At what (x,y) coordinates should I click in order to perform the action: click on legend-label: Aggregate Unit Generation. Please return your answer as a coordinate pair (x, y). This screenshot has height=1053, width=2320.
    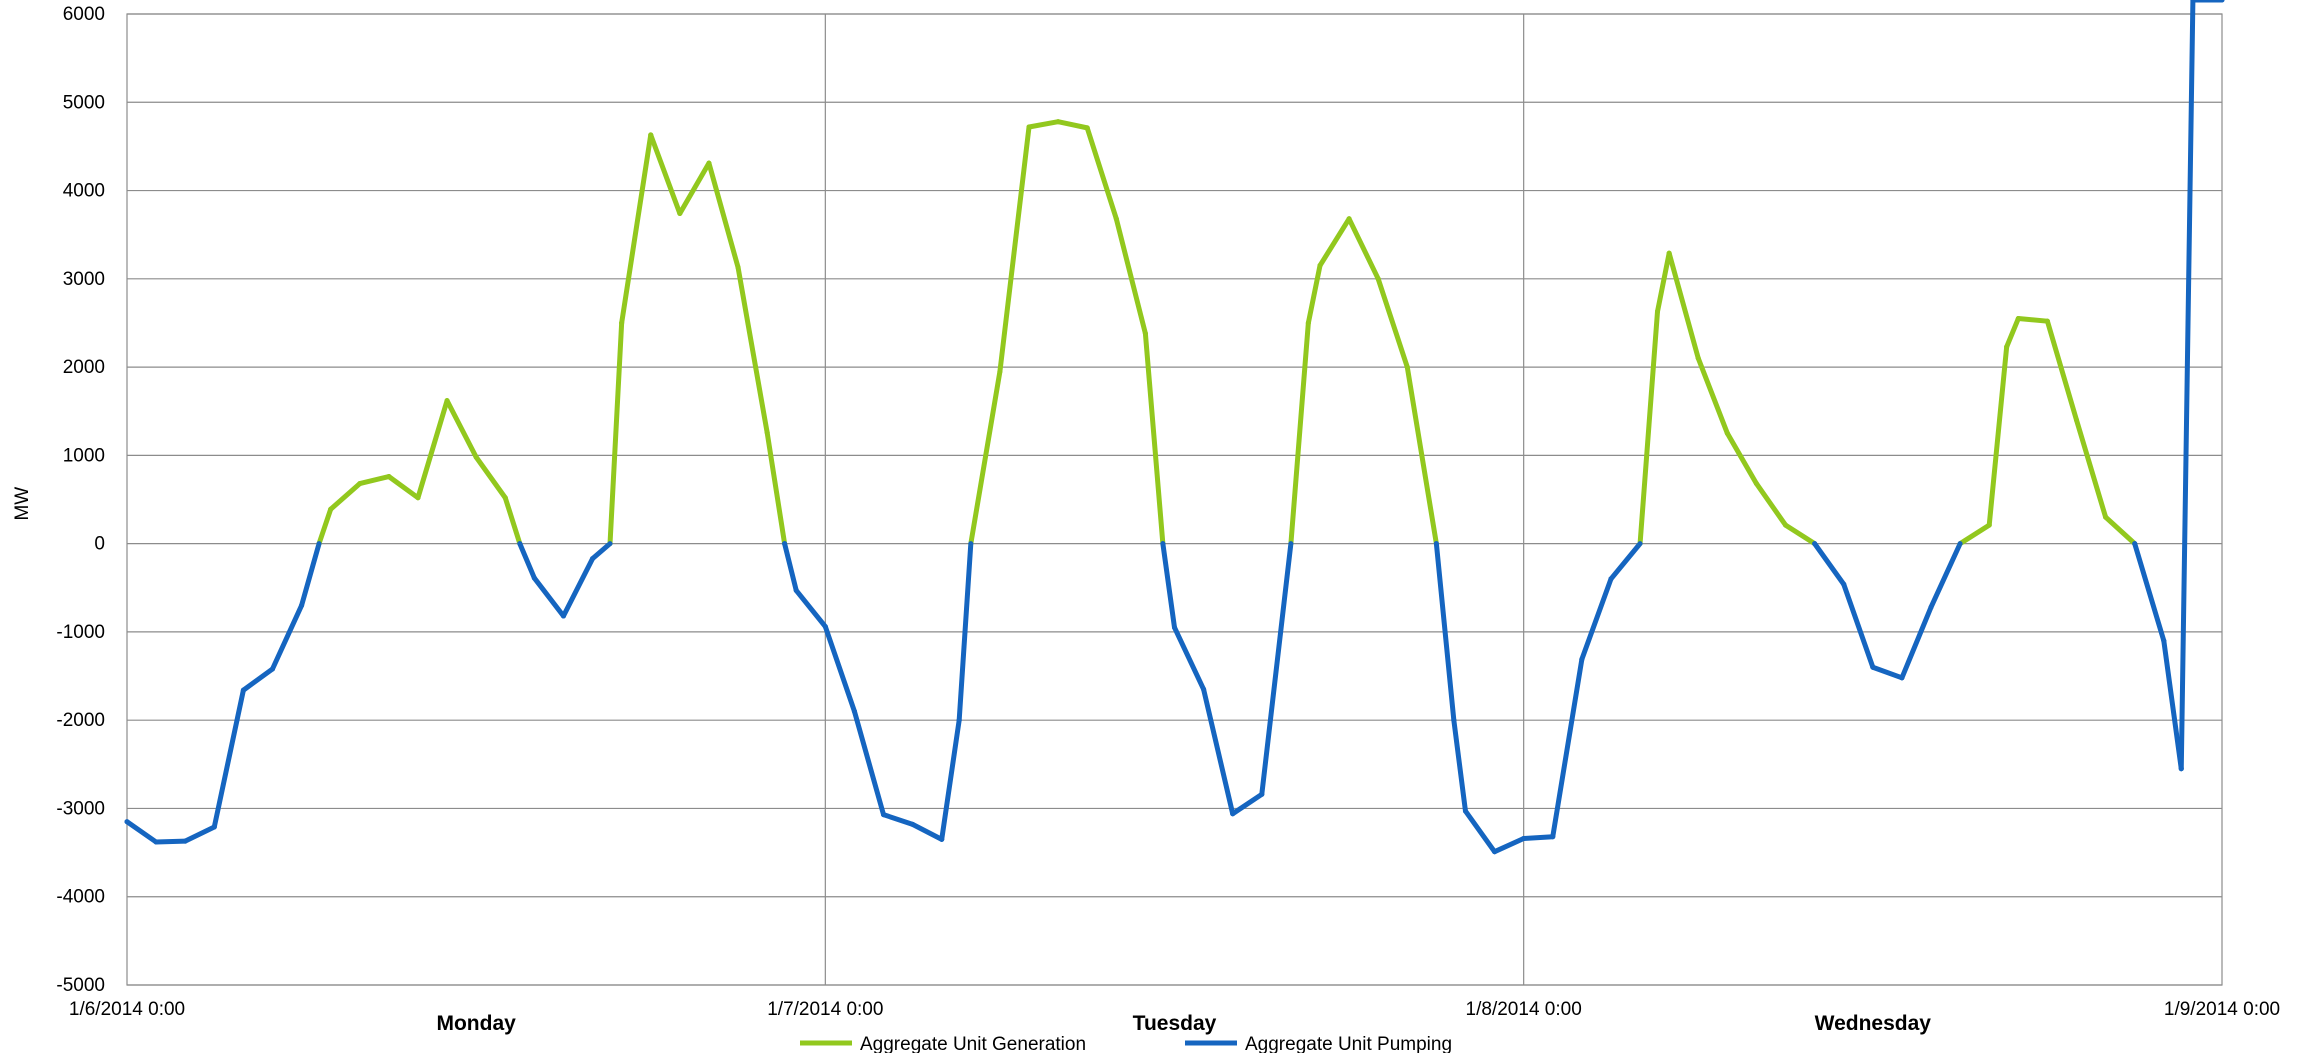
    Looking at the image, I should click on (973, 1043).